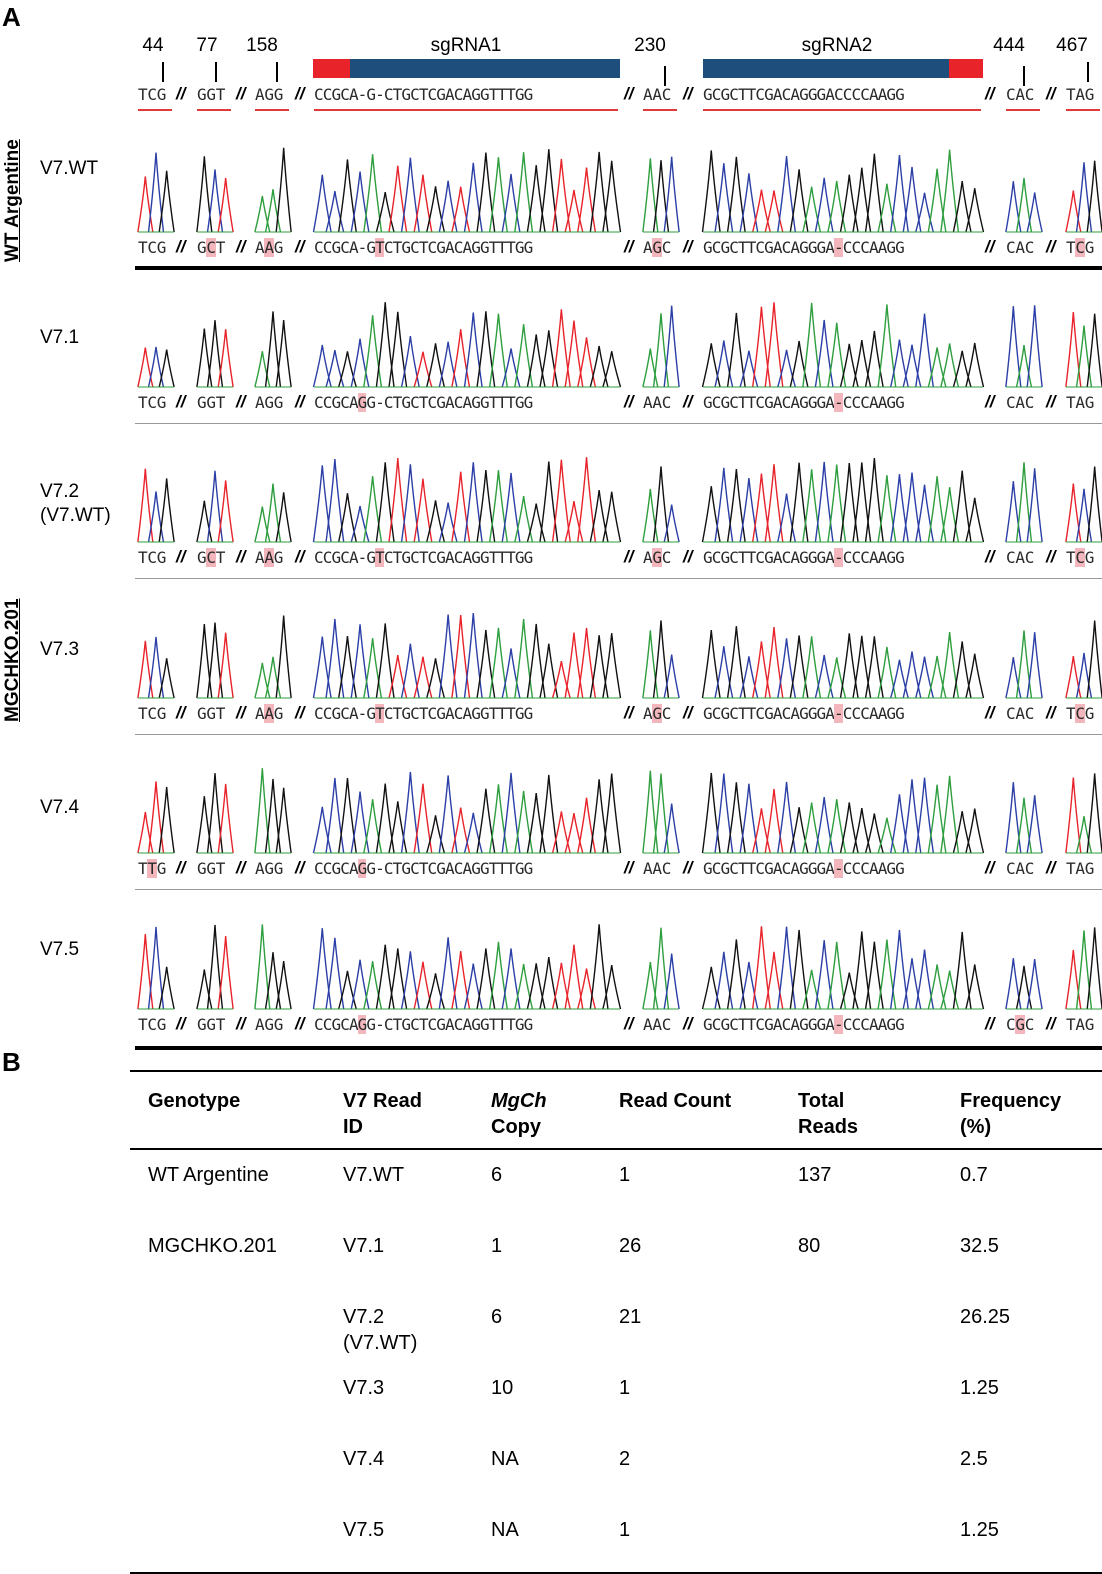  I want to click on read-5-segment-1: TTG, so click(152, 868).